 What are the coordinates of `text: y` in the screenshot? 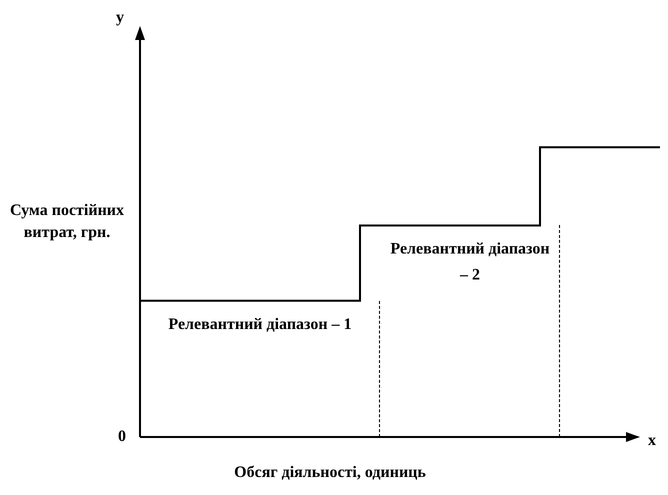 It's located at (120, 17).